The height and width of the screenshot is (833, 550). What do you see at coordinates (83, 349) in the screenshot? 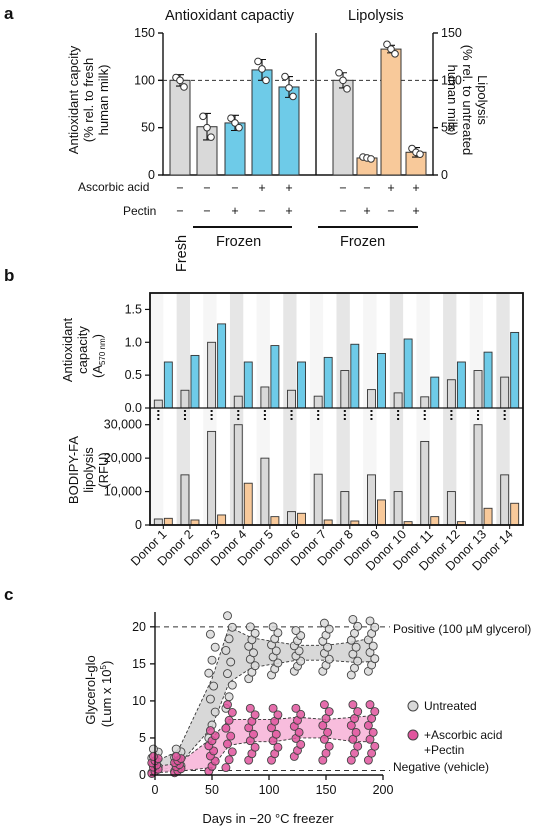
I see `panel-b-ylabel-top: Antioxidantcapacity(A570 nm)` at bounding box center [83, 349].